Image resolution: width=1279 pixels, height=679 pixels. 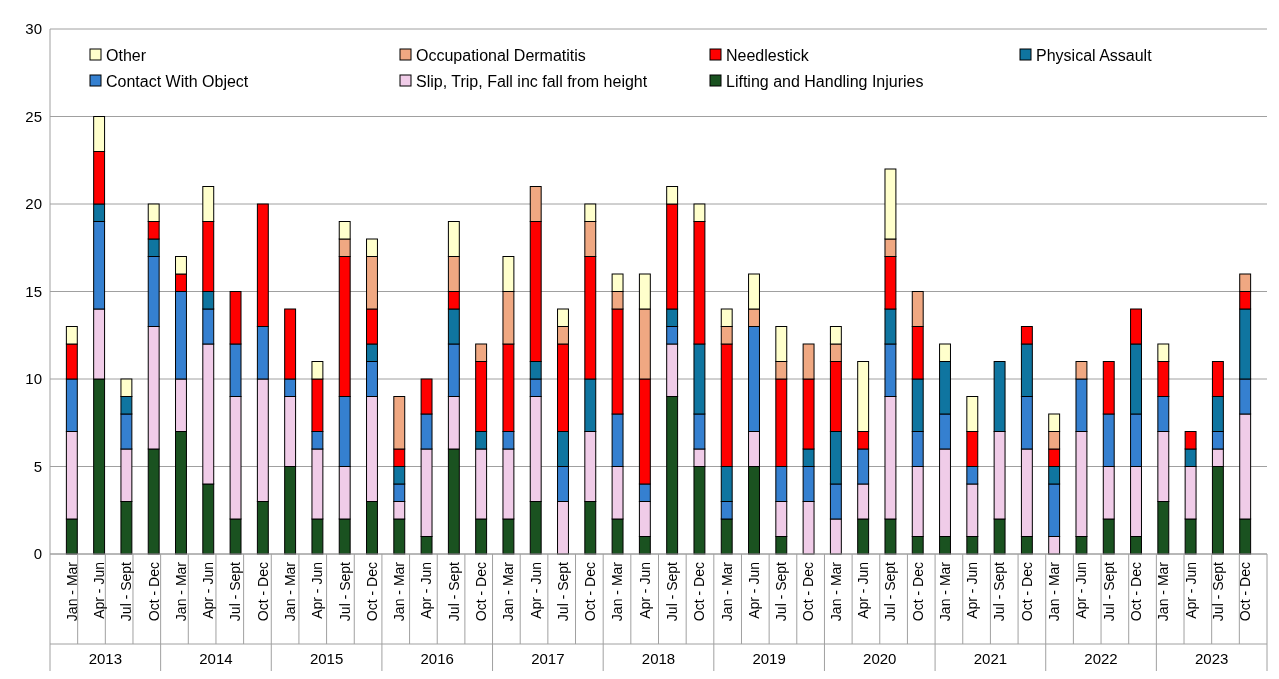 What do you see at coordinates (548, 658) in the screenshot?
I see `text: 2017` at bounding box center [548, 658].